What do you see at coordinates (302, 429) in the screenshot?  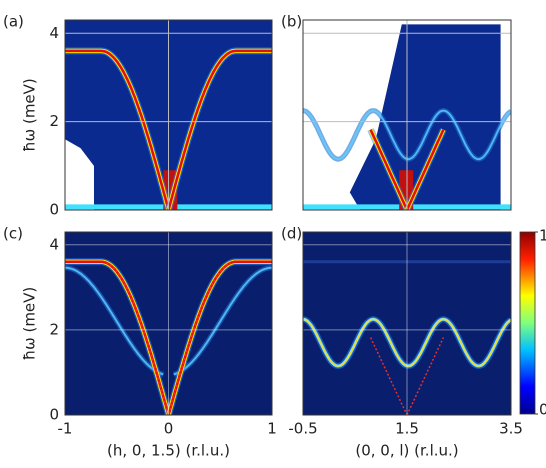 I see `x-tick-label: -0.5` at bounding box center [302, 429].